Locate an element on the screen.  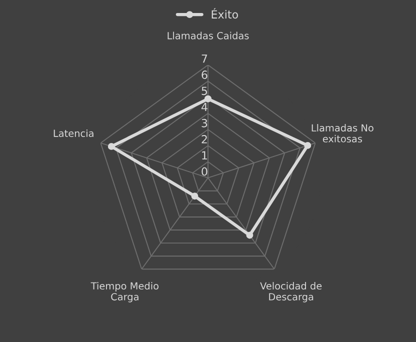
spoke-label: Latencia is located at coordinates (74, 133).